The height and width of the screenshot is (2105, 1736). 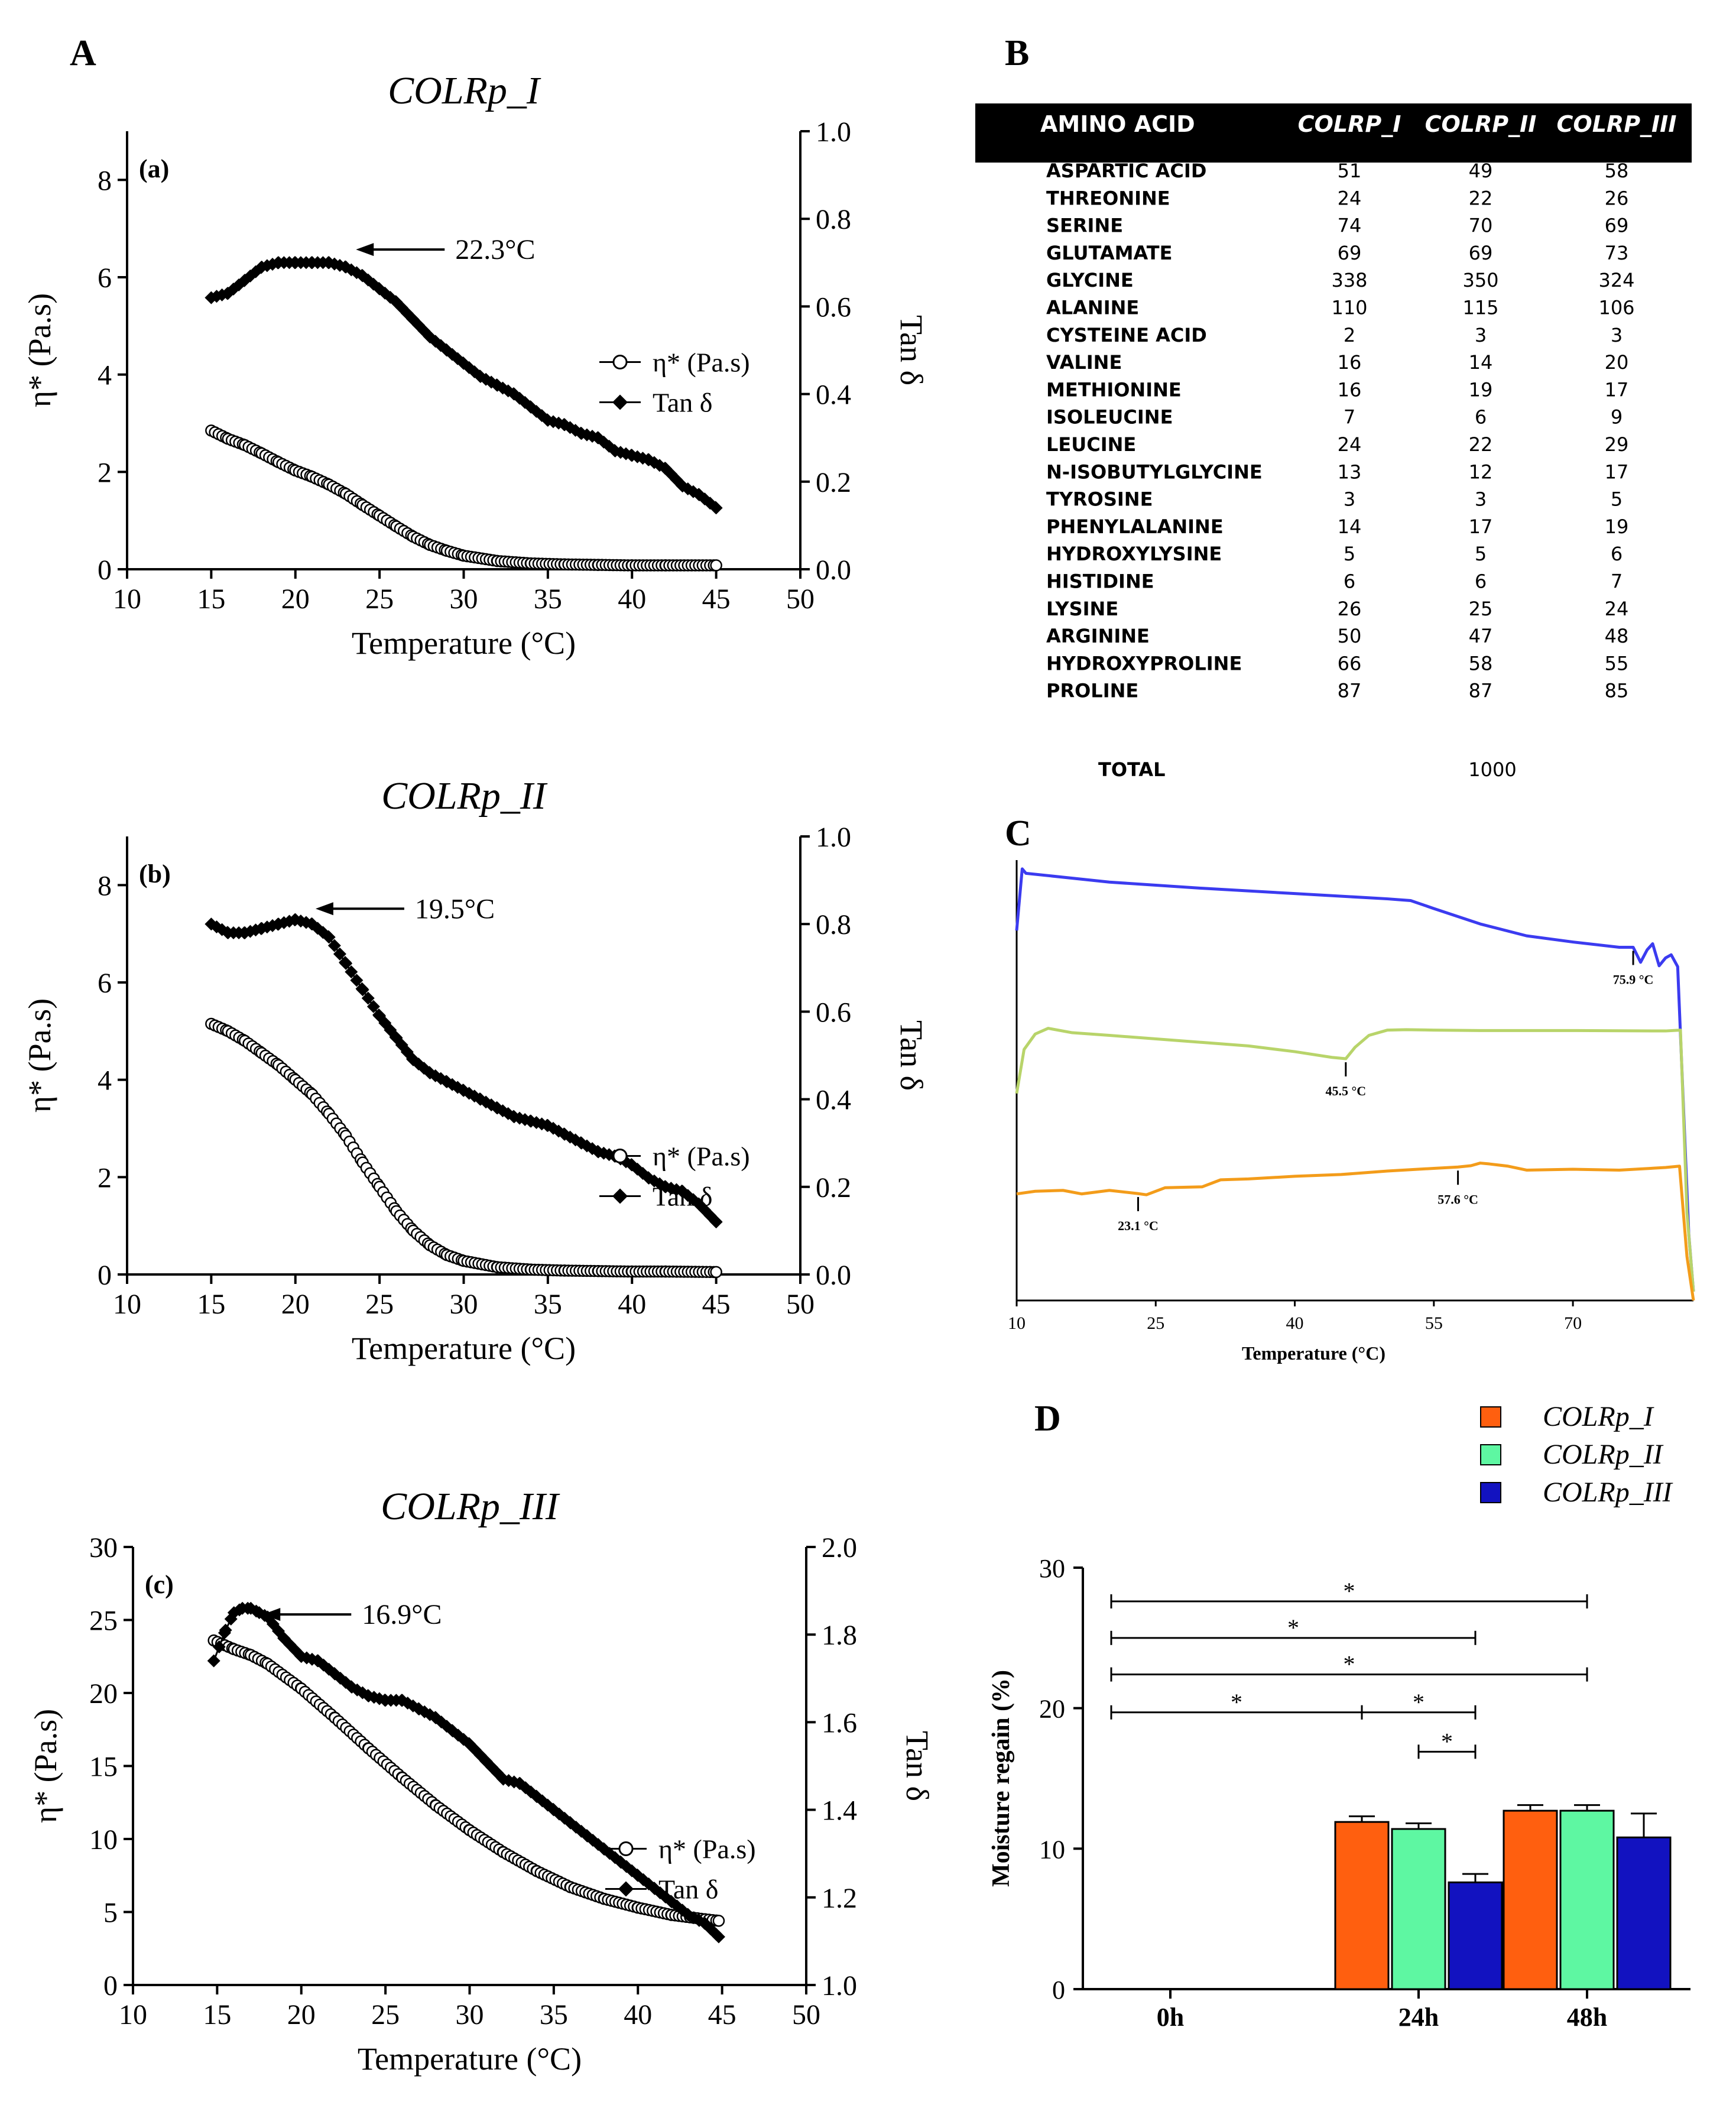 What do you see at coordinates (1135, 526) in the screenshot?
I see `table-row-label: PHENYLALANINE` at bounding box center [1135, 526].